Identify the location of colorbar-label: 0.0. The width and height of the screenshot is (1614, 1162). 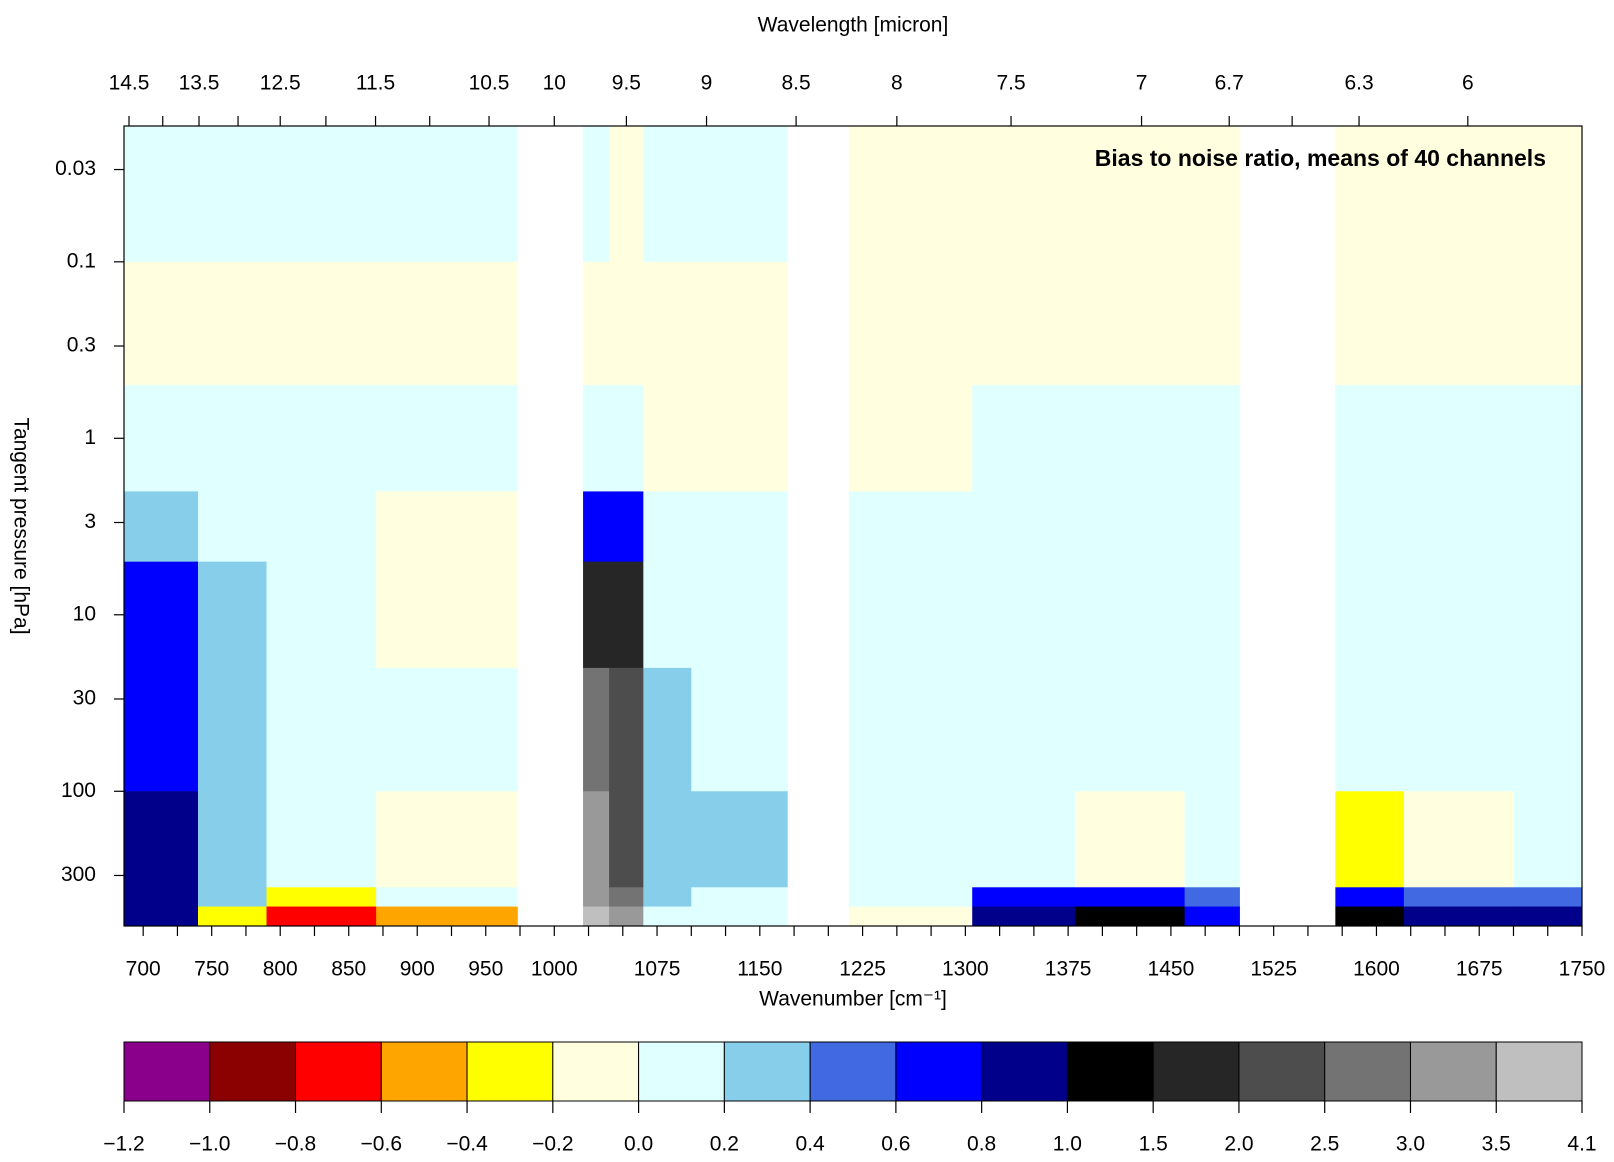
(638, 1144).